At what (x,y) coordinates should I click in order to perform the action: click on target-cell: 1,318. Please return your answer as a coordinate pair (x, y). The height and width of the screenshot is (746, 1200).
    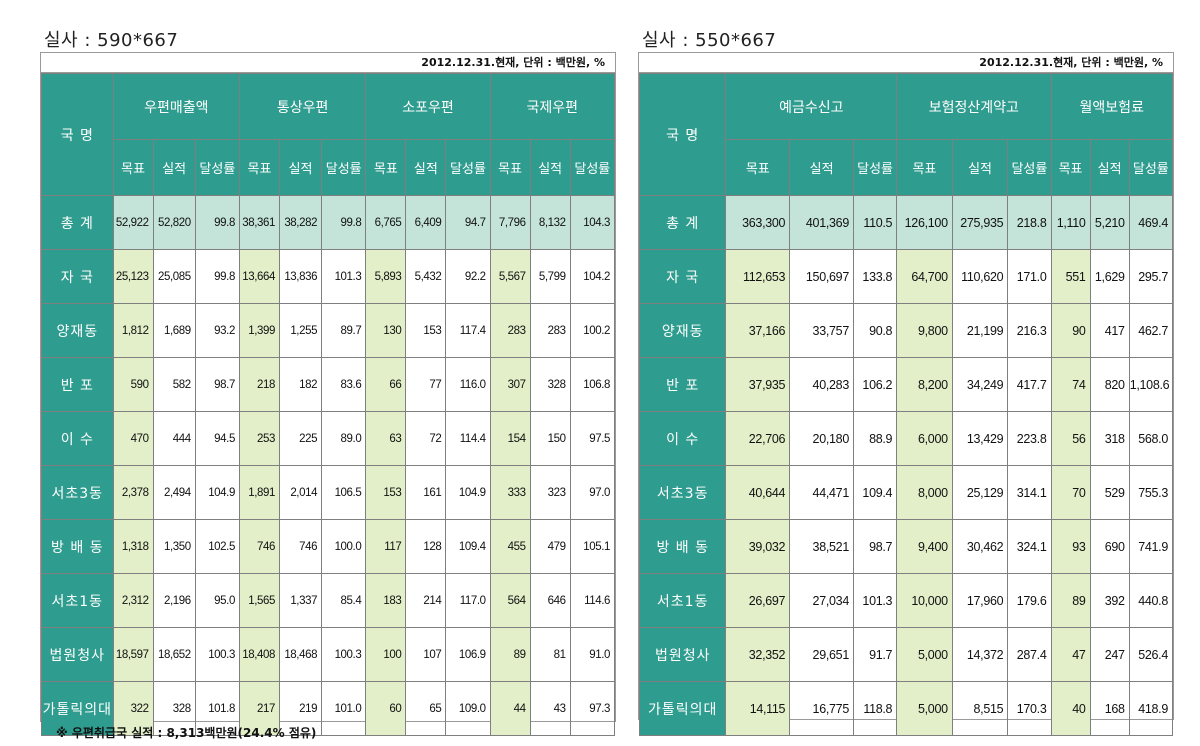
    Looking at the image, I should click on (133, 546).